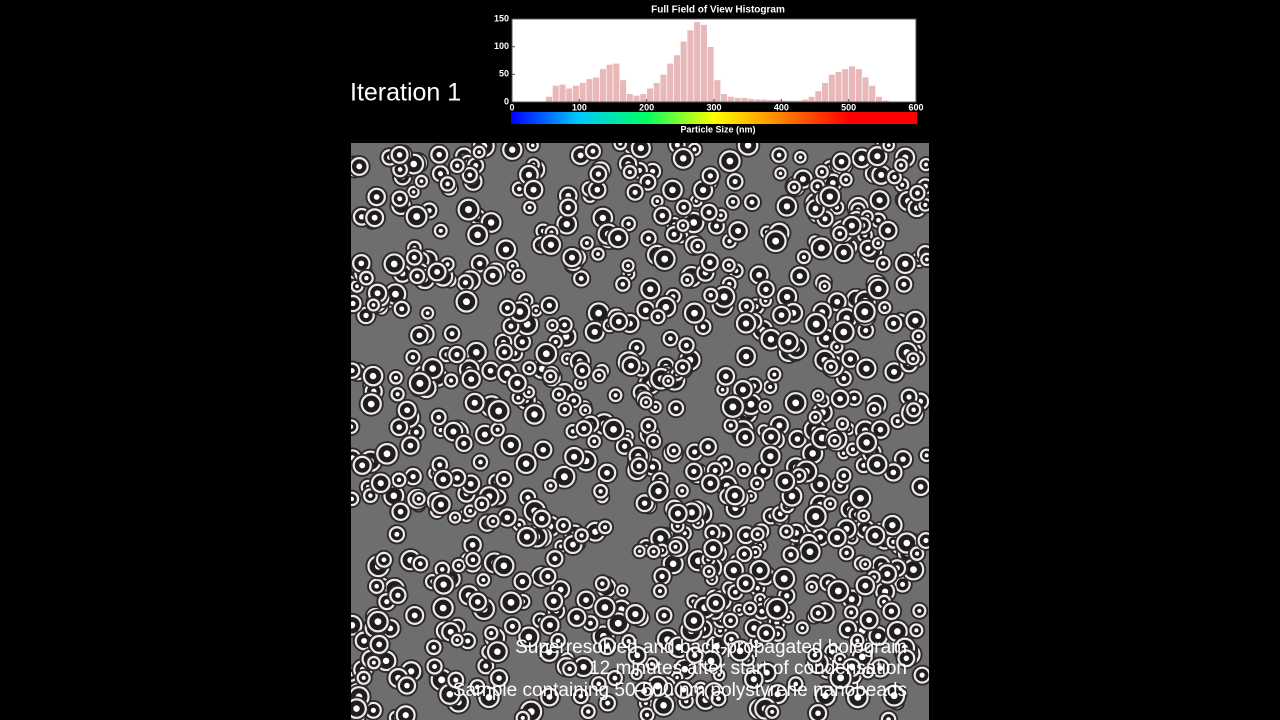 The height and width of the screenshot is (720, 1280). I want to click on iteration-label: Iteration 1, so click(405, 93).